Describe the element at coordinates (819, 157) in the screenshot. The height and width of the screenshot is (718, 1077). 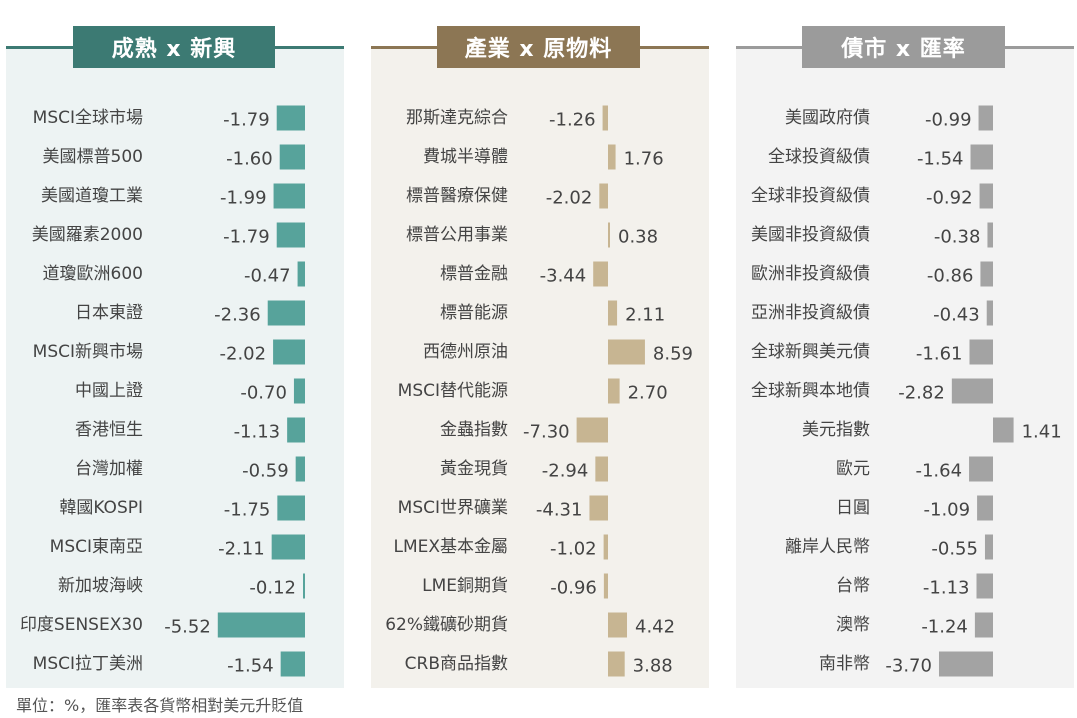
I see `category-label: 全球投資級債` at that location.